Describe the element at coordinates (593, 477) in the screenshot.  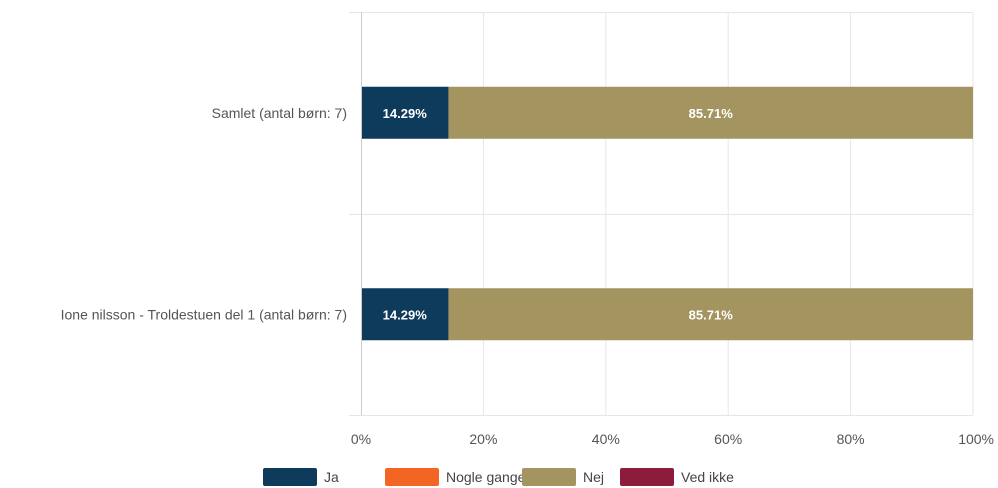
I see `legend-label: Nej` at that location.